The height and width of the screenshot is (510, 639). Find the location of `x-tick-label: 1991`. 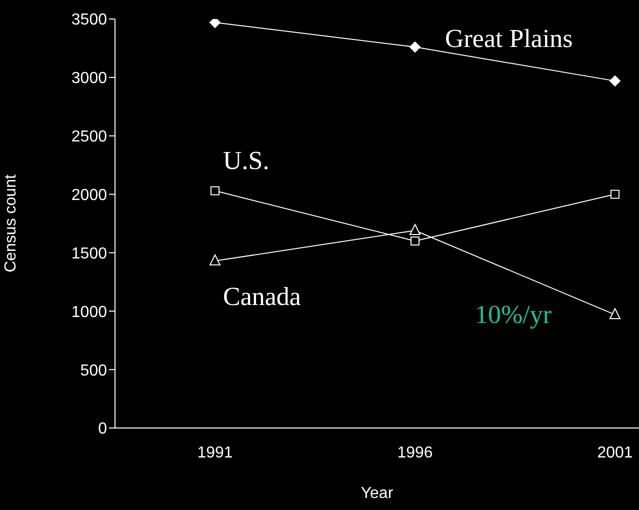

x-tick-label: 1991 is located at coordinates (215, 453).